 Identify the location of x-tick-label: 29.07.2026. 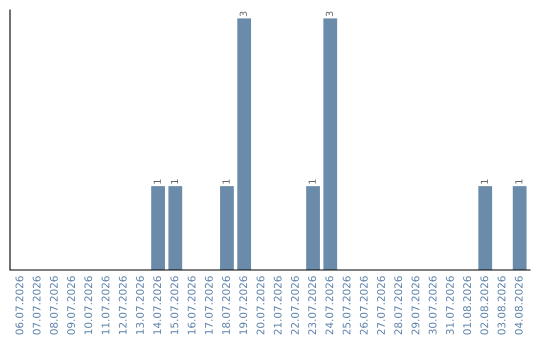
(416, 305).